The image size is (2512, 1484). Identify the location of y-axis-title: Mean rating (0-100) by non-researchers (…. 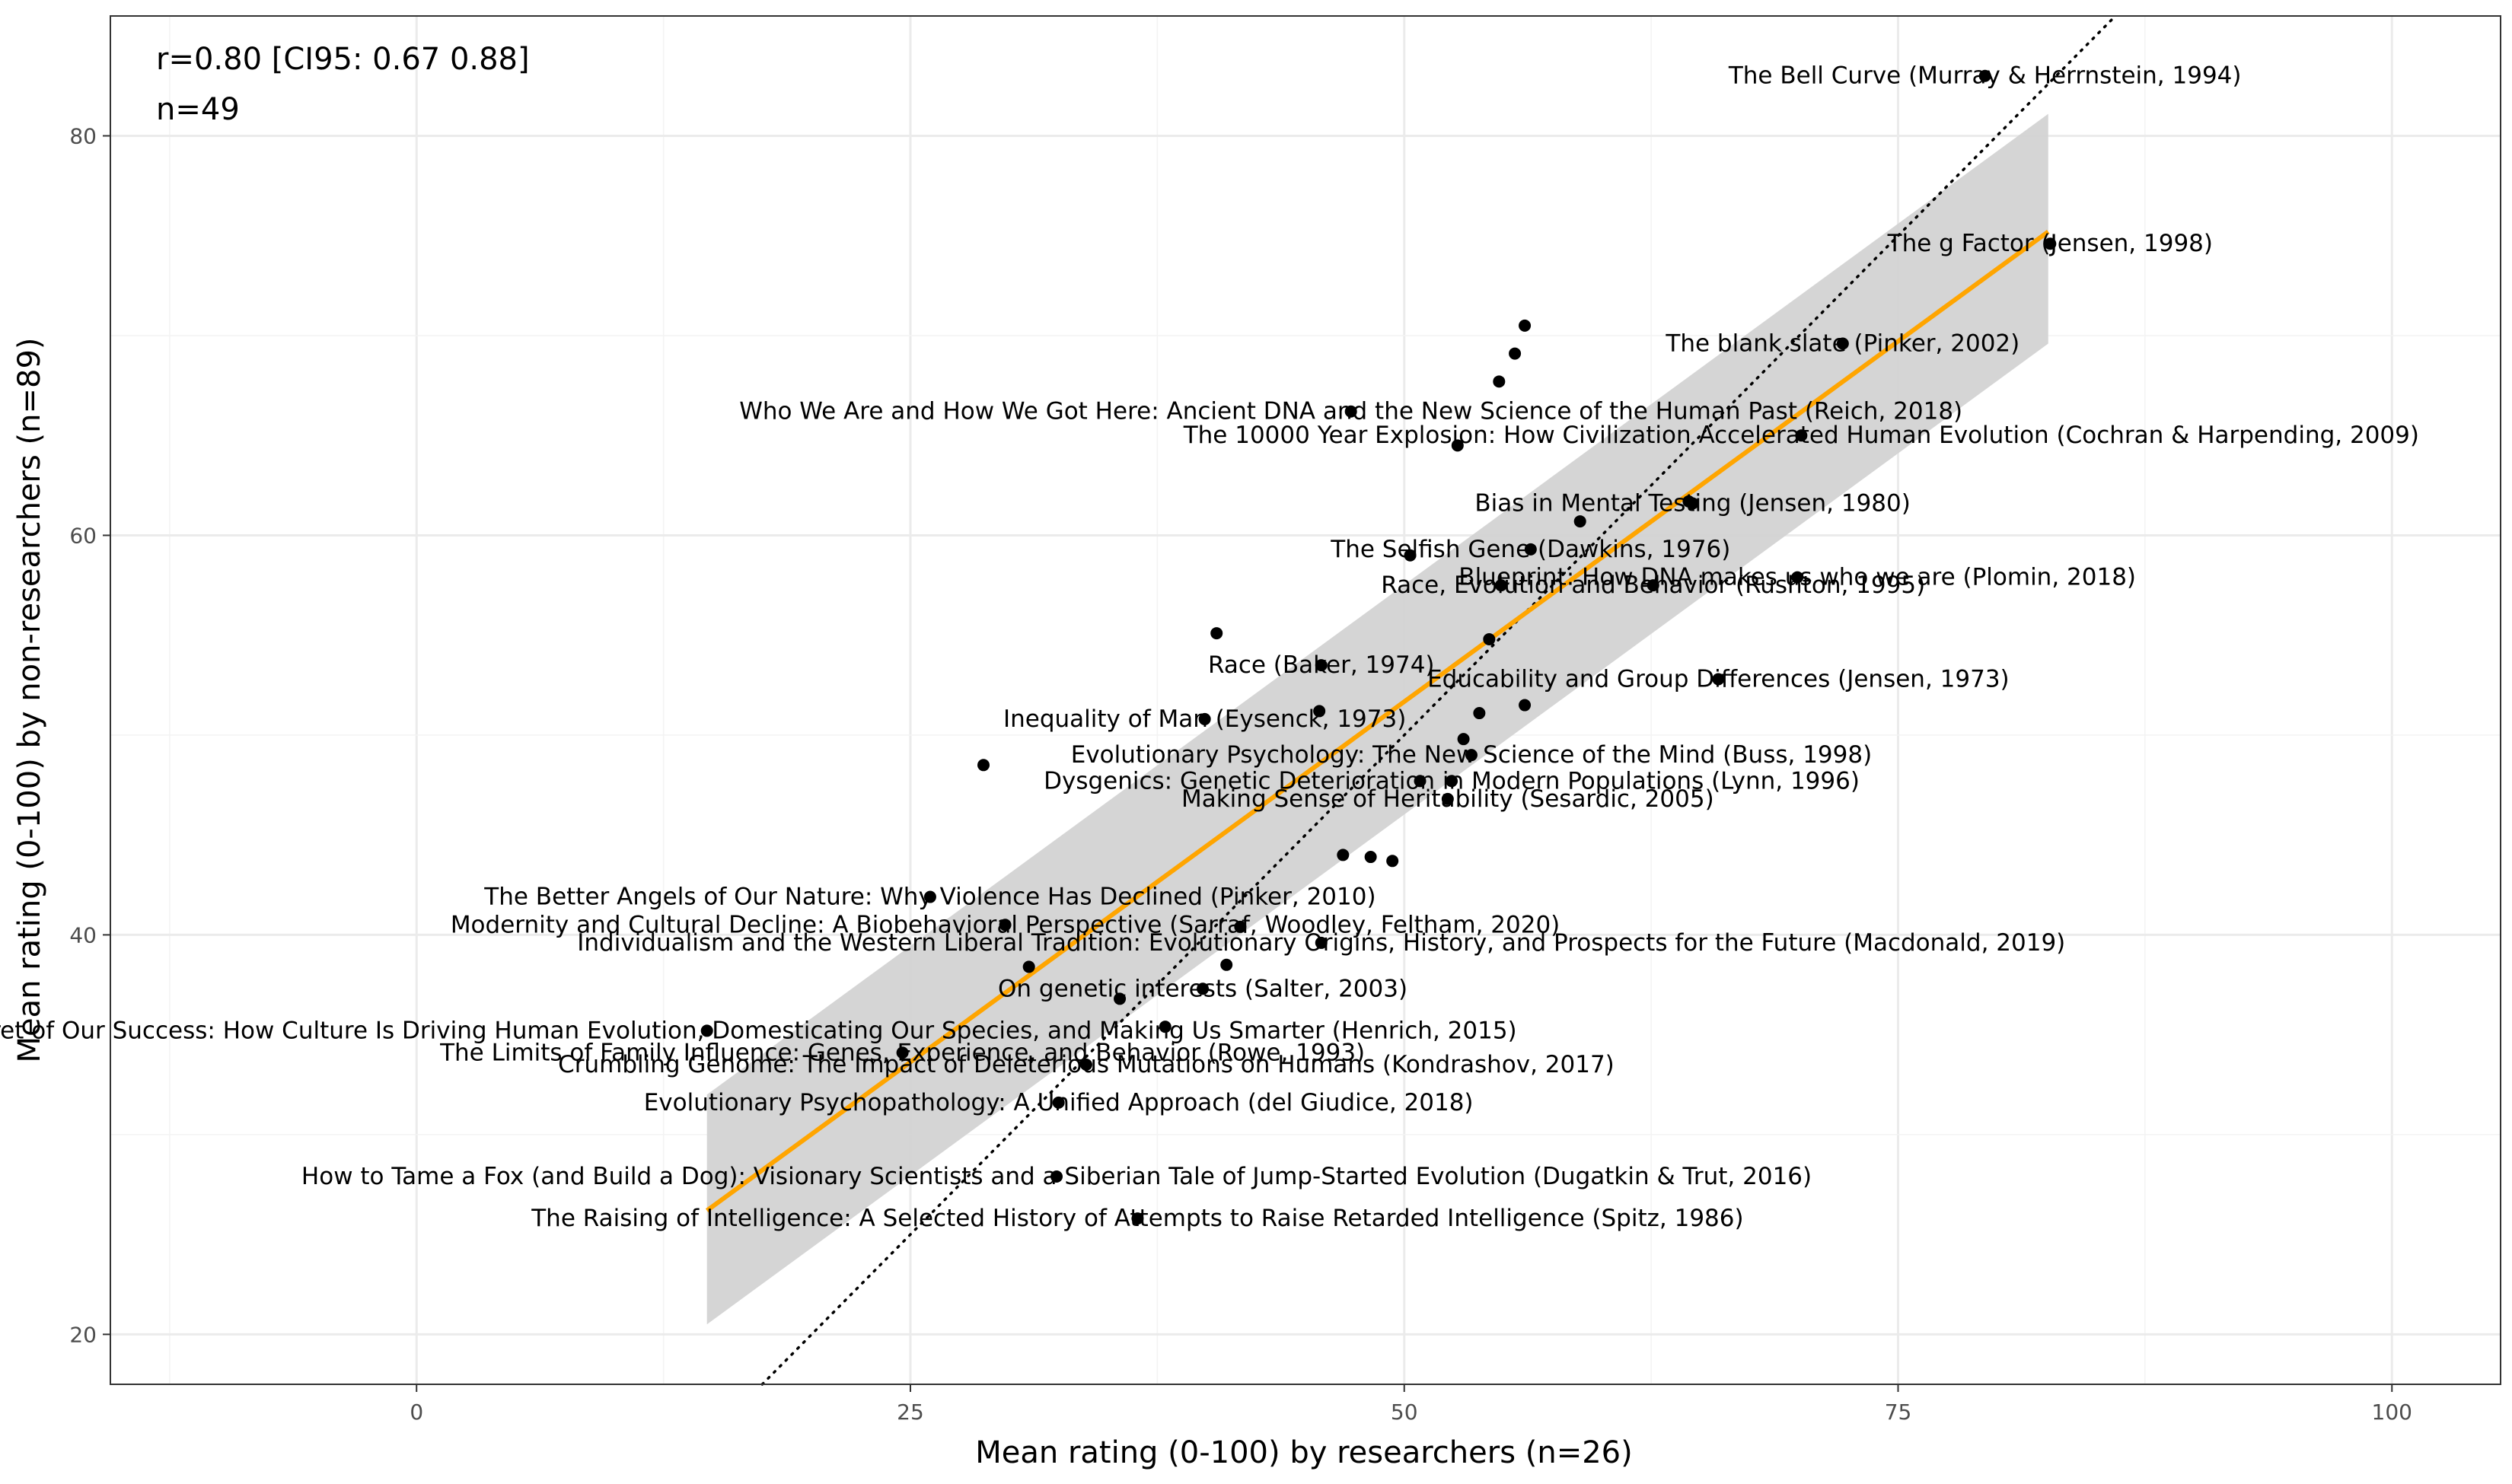
(29, 699).